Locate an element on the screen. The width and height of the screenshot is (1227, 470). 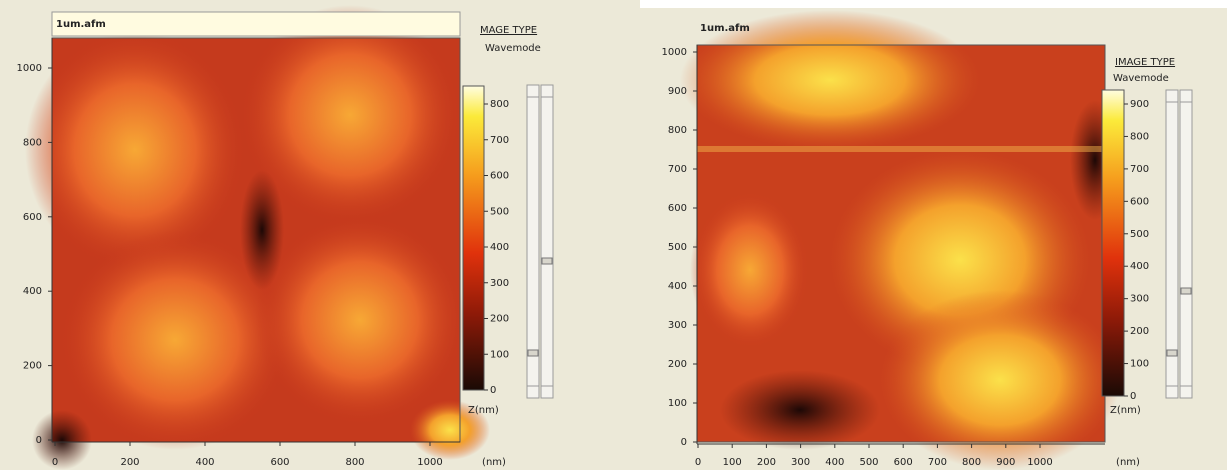
y-tick-label: 900 is located at coordinates (677, 91).